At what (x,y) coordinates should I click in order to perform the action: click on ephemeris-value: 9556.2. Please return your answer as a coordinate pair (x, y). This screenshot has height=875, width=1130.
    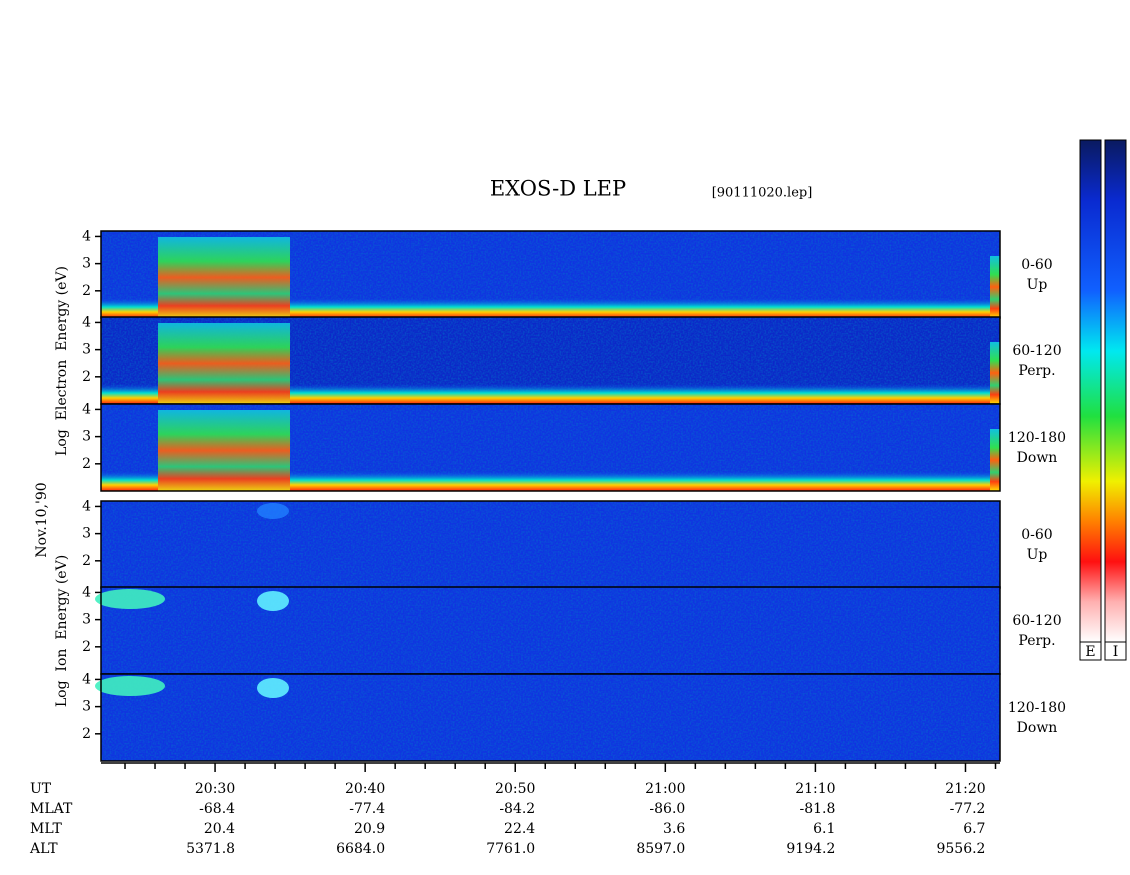
    Looking at the image, I should click on (960, 849).